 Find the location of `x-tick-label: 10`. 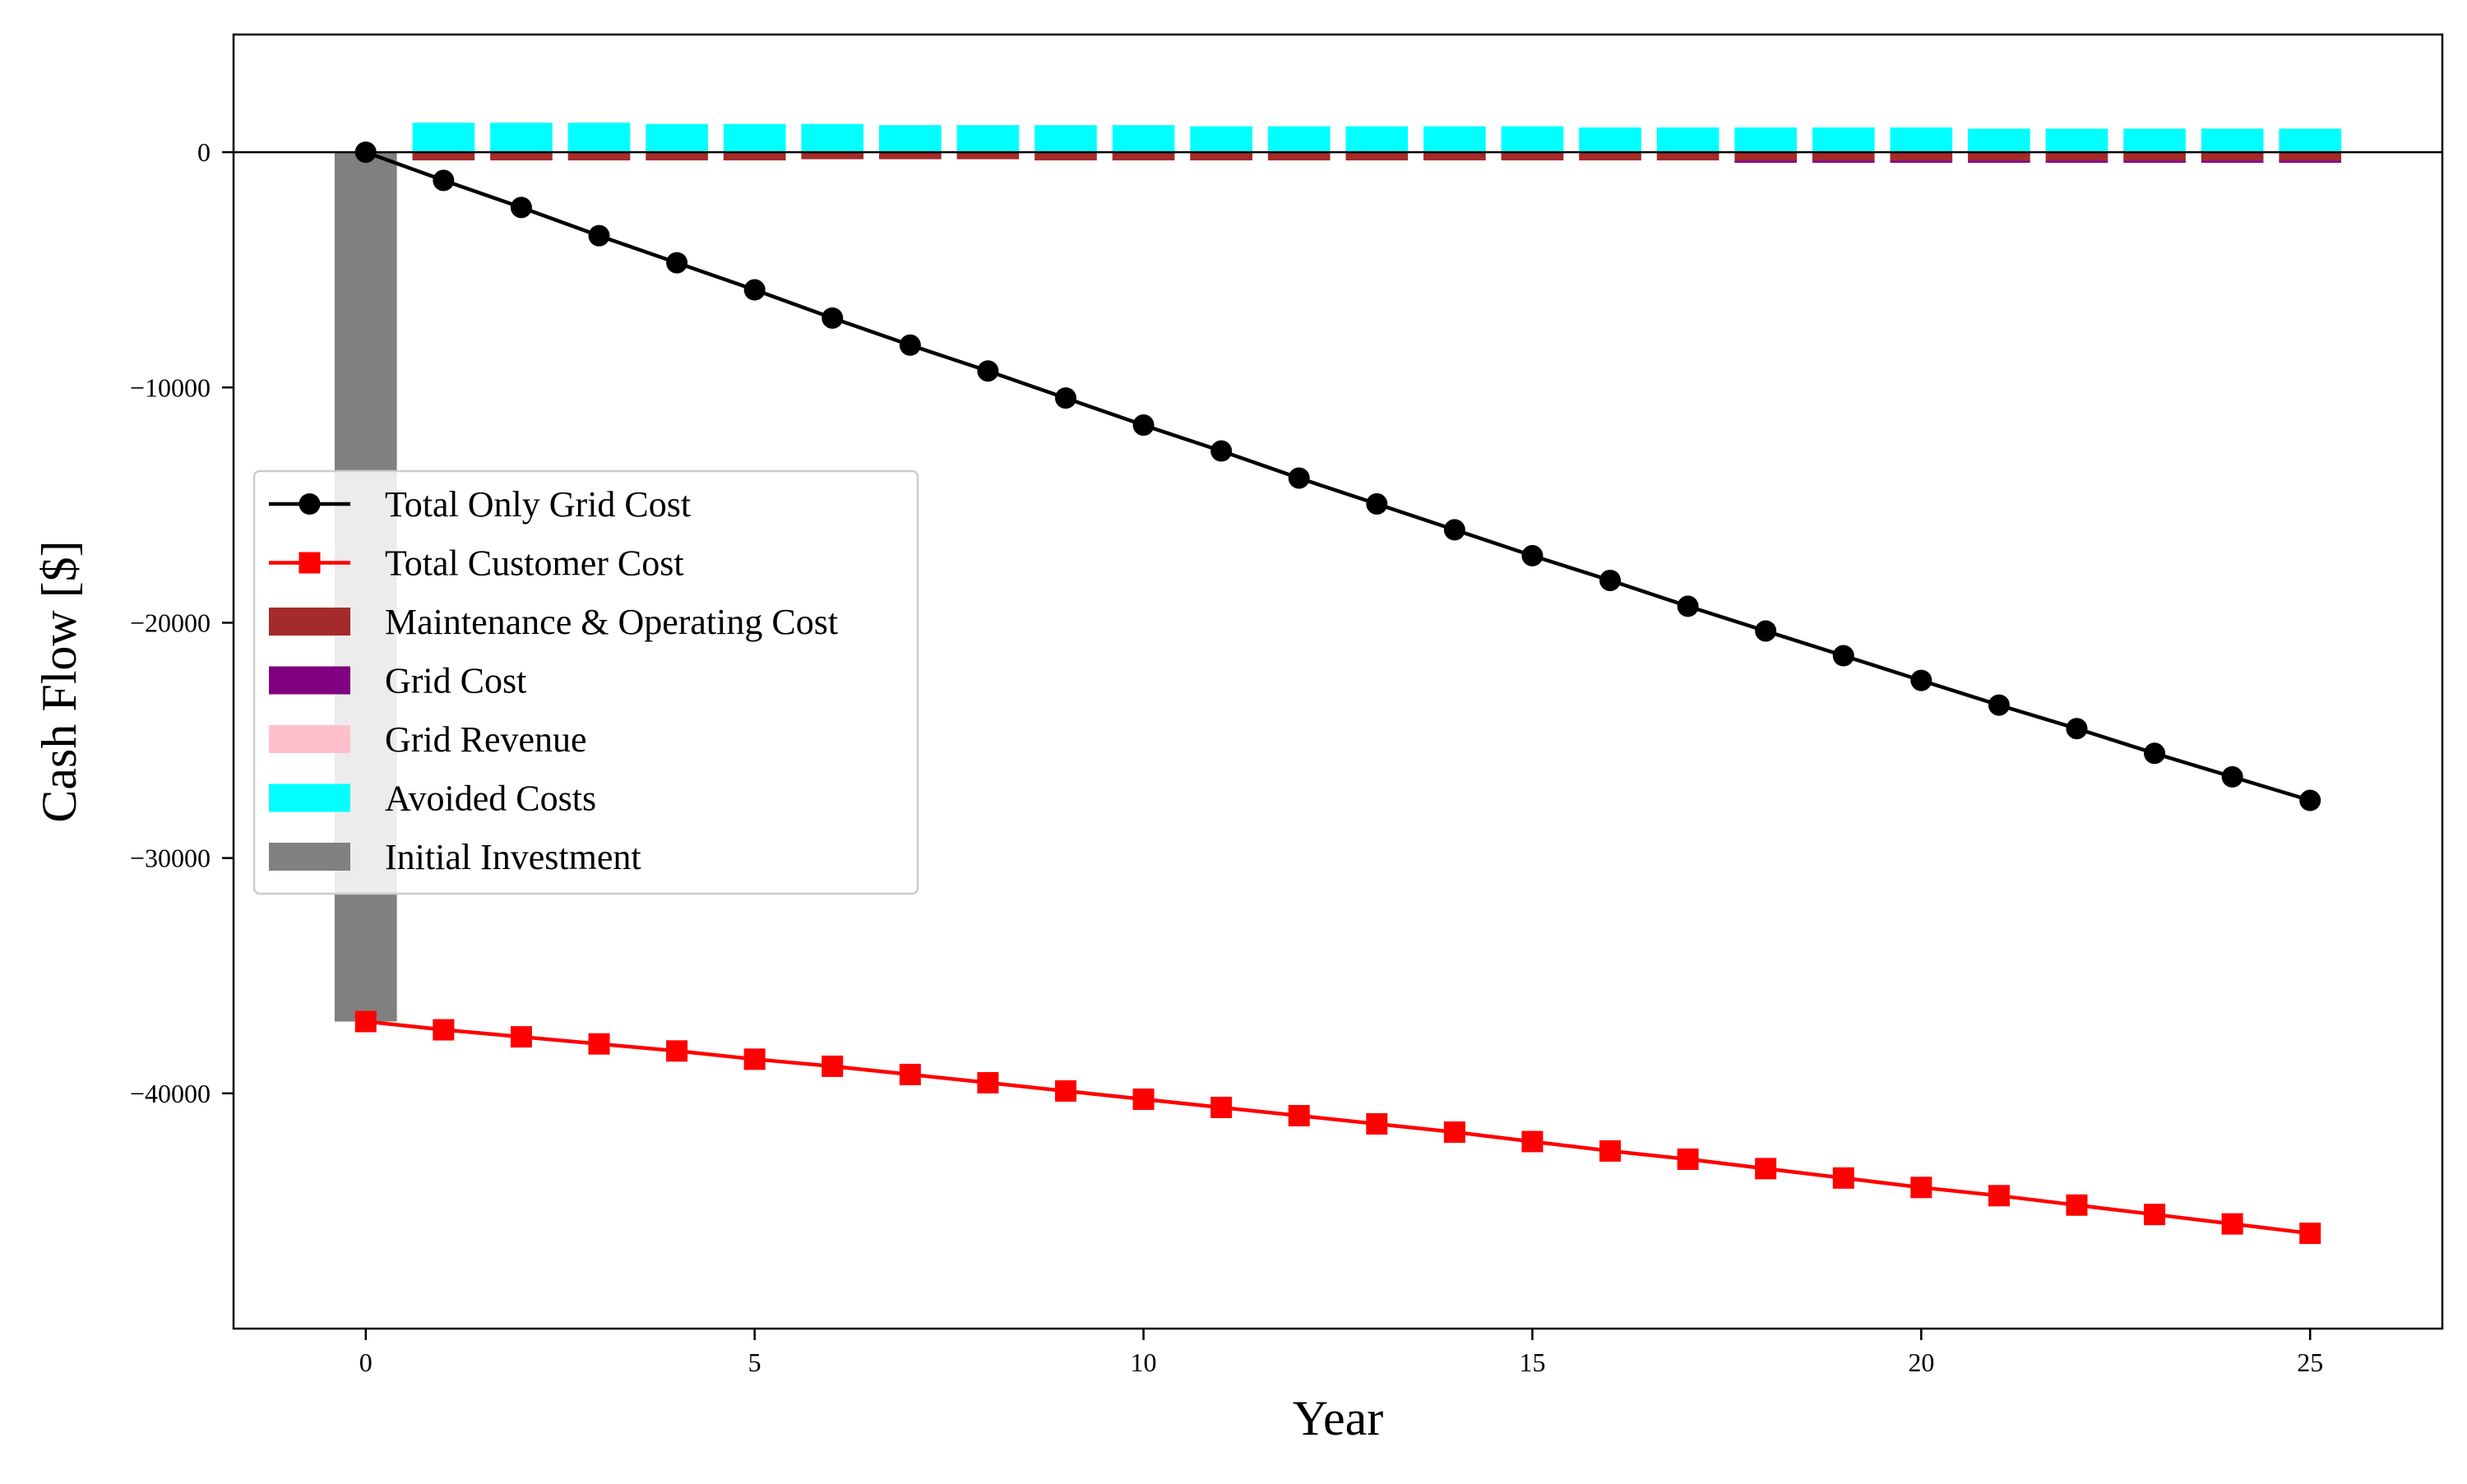

x-tick-label: 10 is located at coordinates (1144, 1363).